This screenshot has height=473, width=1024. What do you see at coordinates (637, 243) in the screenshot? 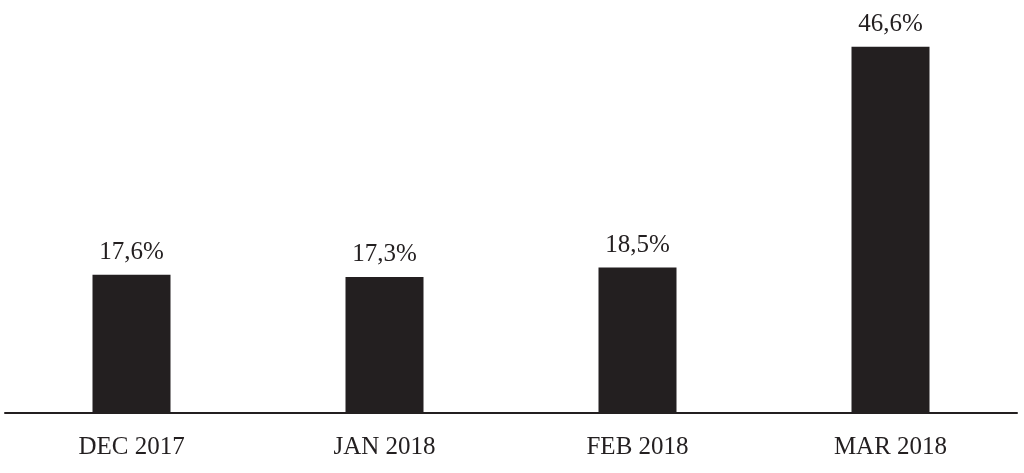
I see `data-label: 18,5%` at bounding box center [637, 243].